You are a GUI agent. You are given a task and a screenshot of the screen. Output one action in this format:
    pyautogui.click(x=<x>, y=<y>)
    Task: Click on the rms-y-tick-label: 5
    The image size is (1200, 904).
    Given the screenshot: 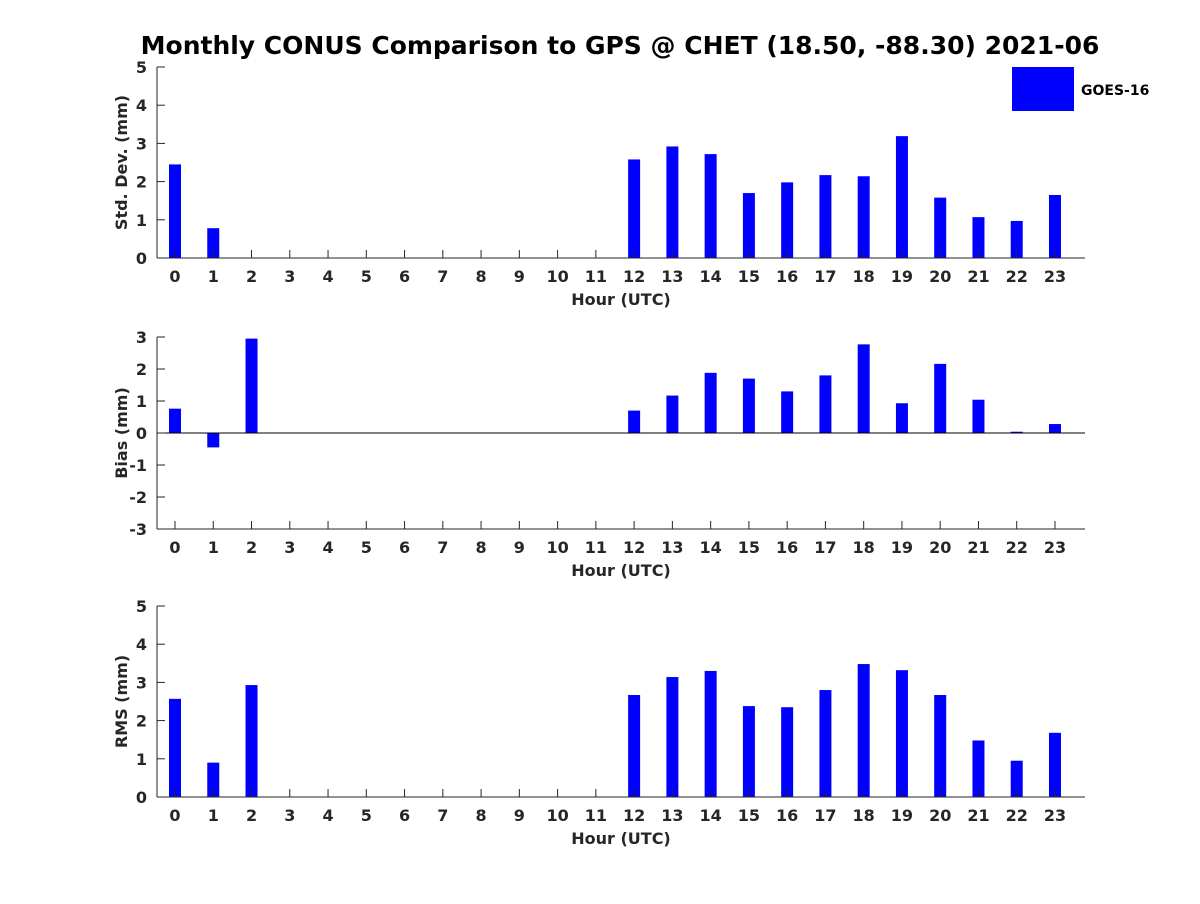 What is the action you would take?
    pyautogui.click(x=141, y=606)
    